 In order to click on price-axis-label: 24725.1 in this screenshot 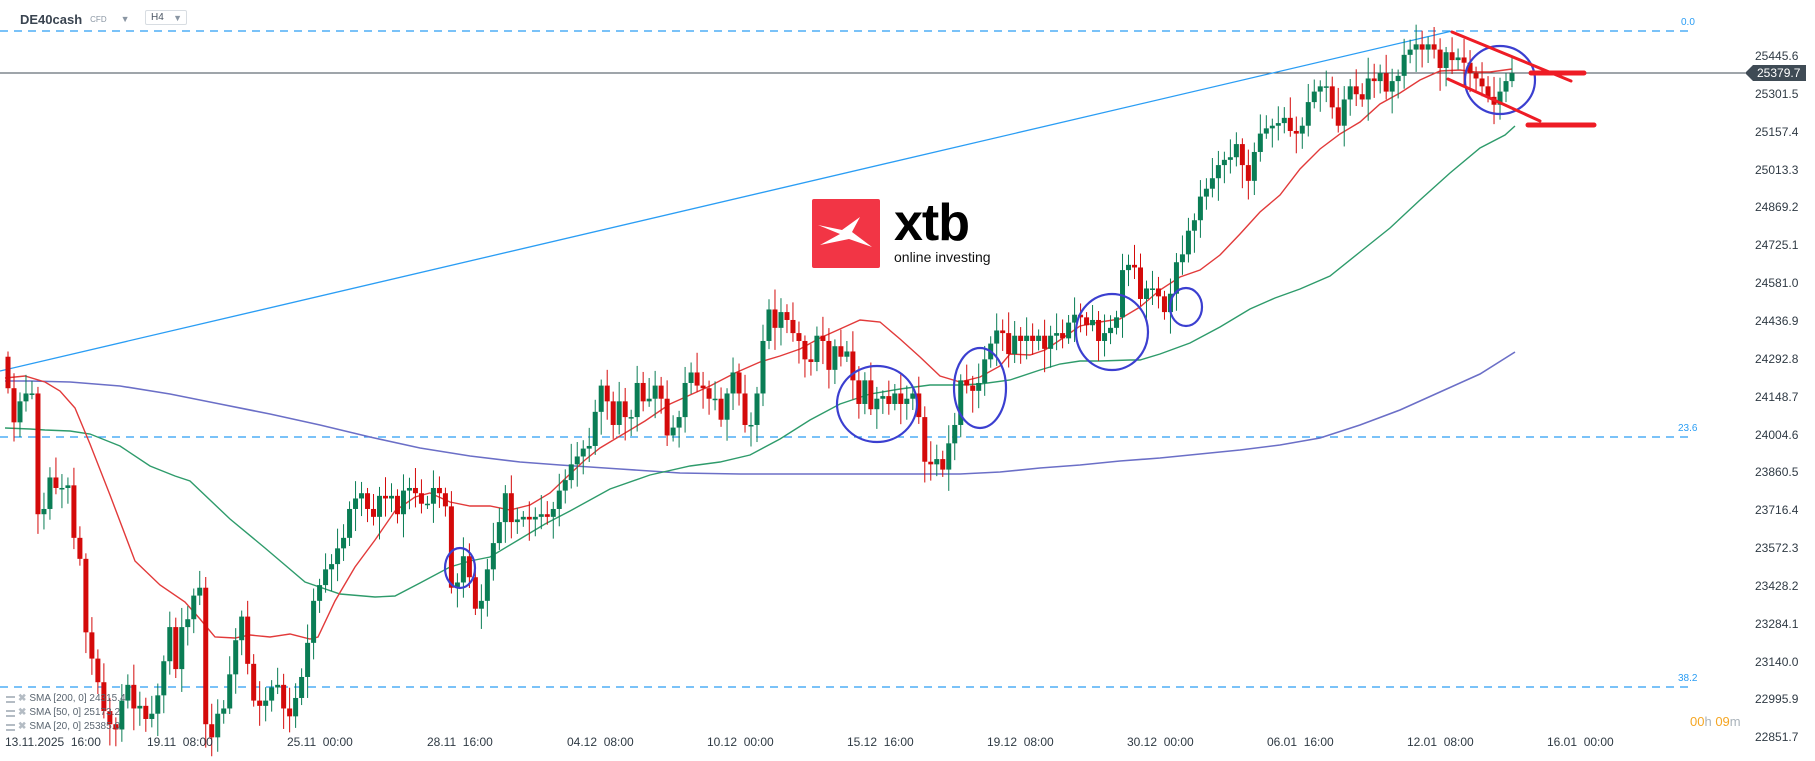, I will do `click(1777, 245)`.